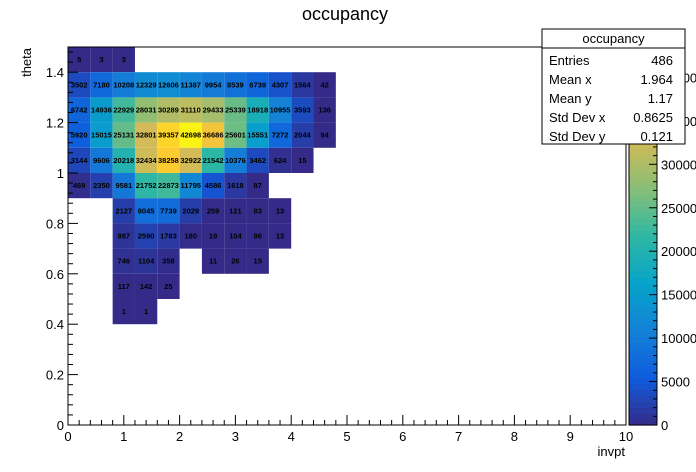  I want to click on cell-value-label: 8045, so click(146, 210).